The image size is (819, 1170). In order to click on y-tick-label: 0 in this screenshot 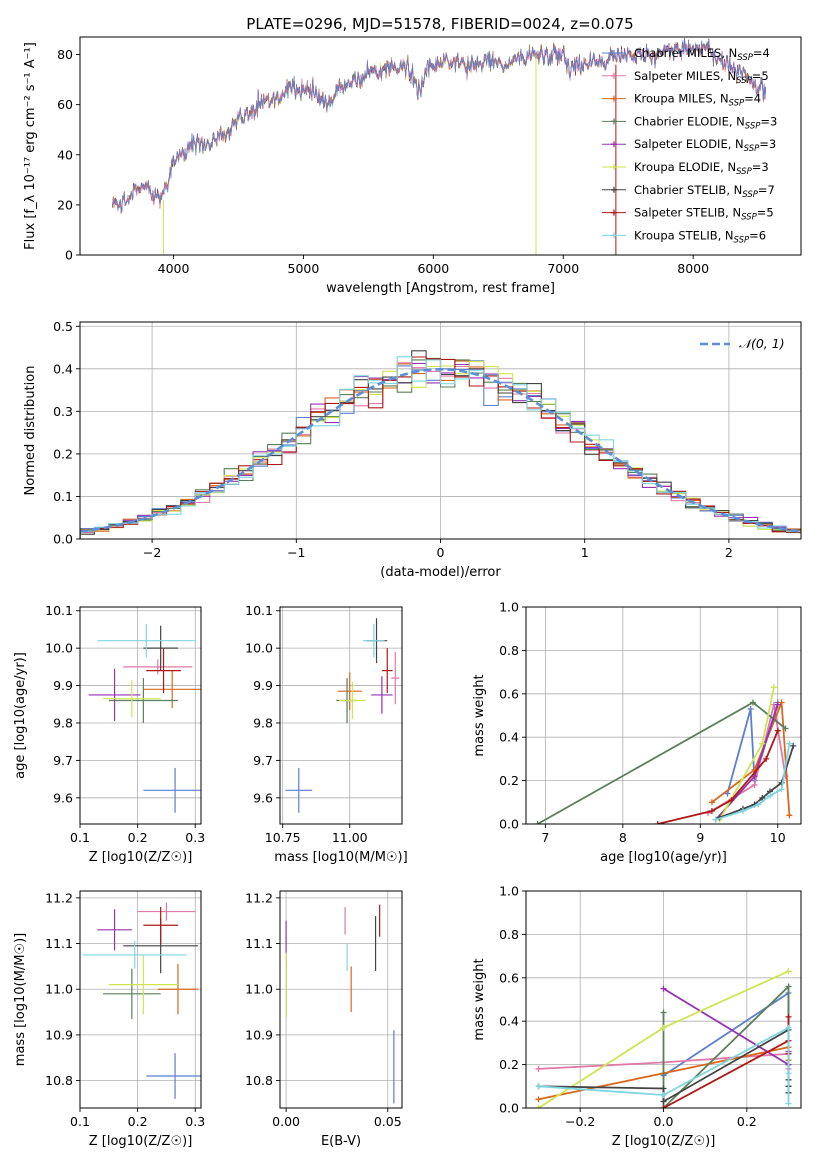, I will do `click(69, 255)`.